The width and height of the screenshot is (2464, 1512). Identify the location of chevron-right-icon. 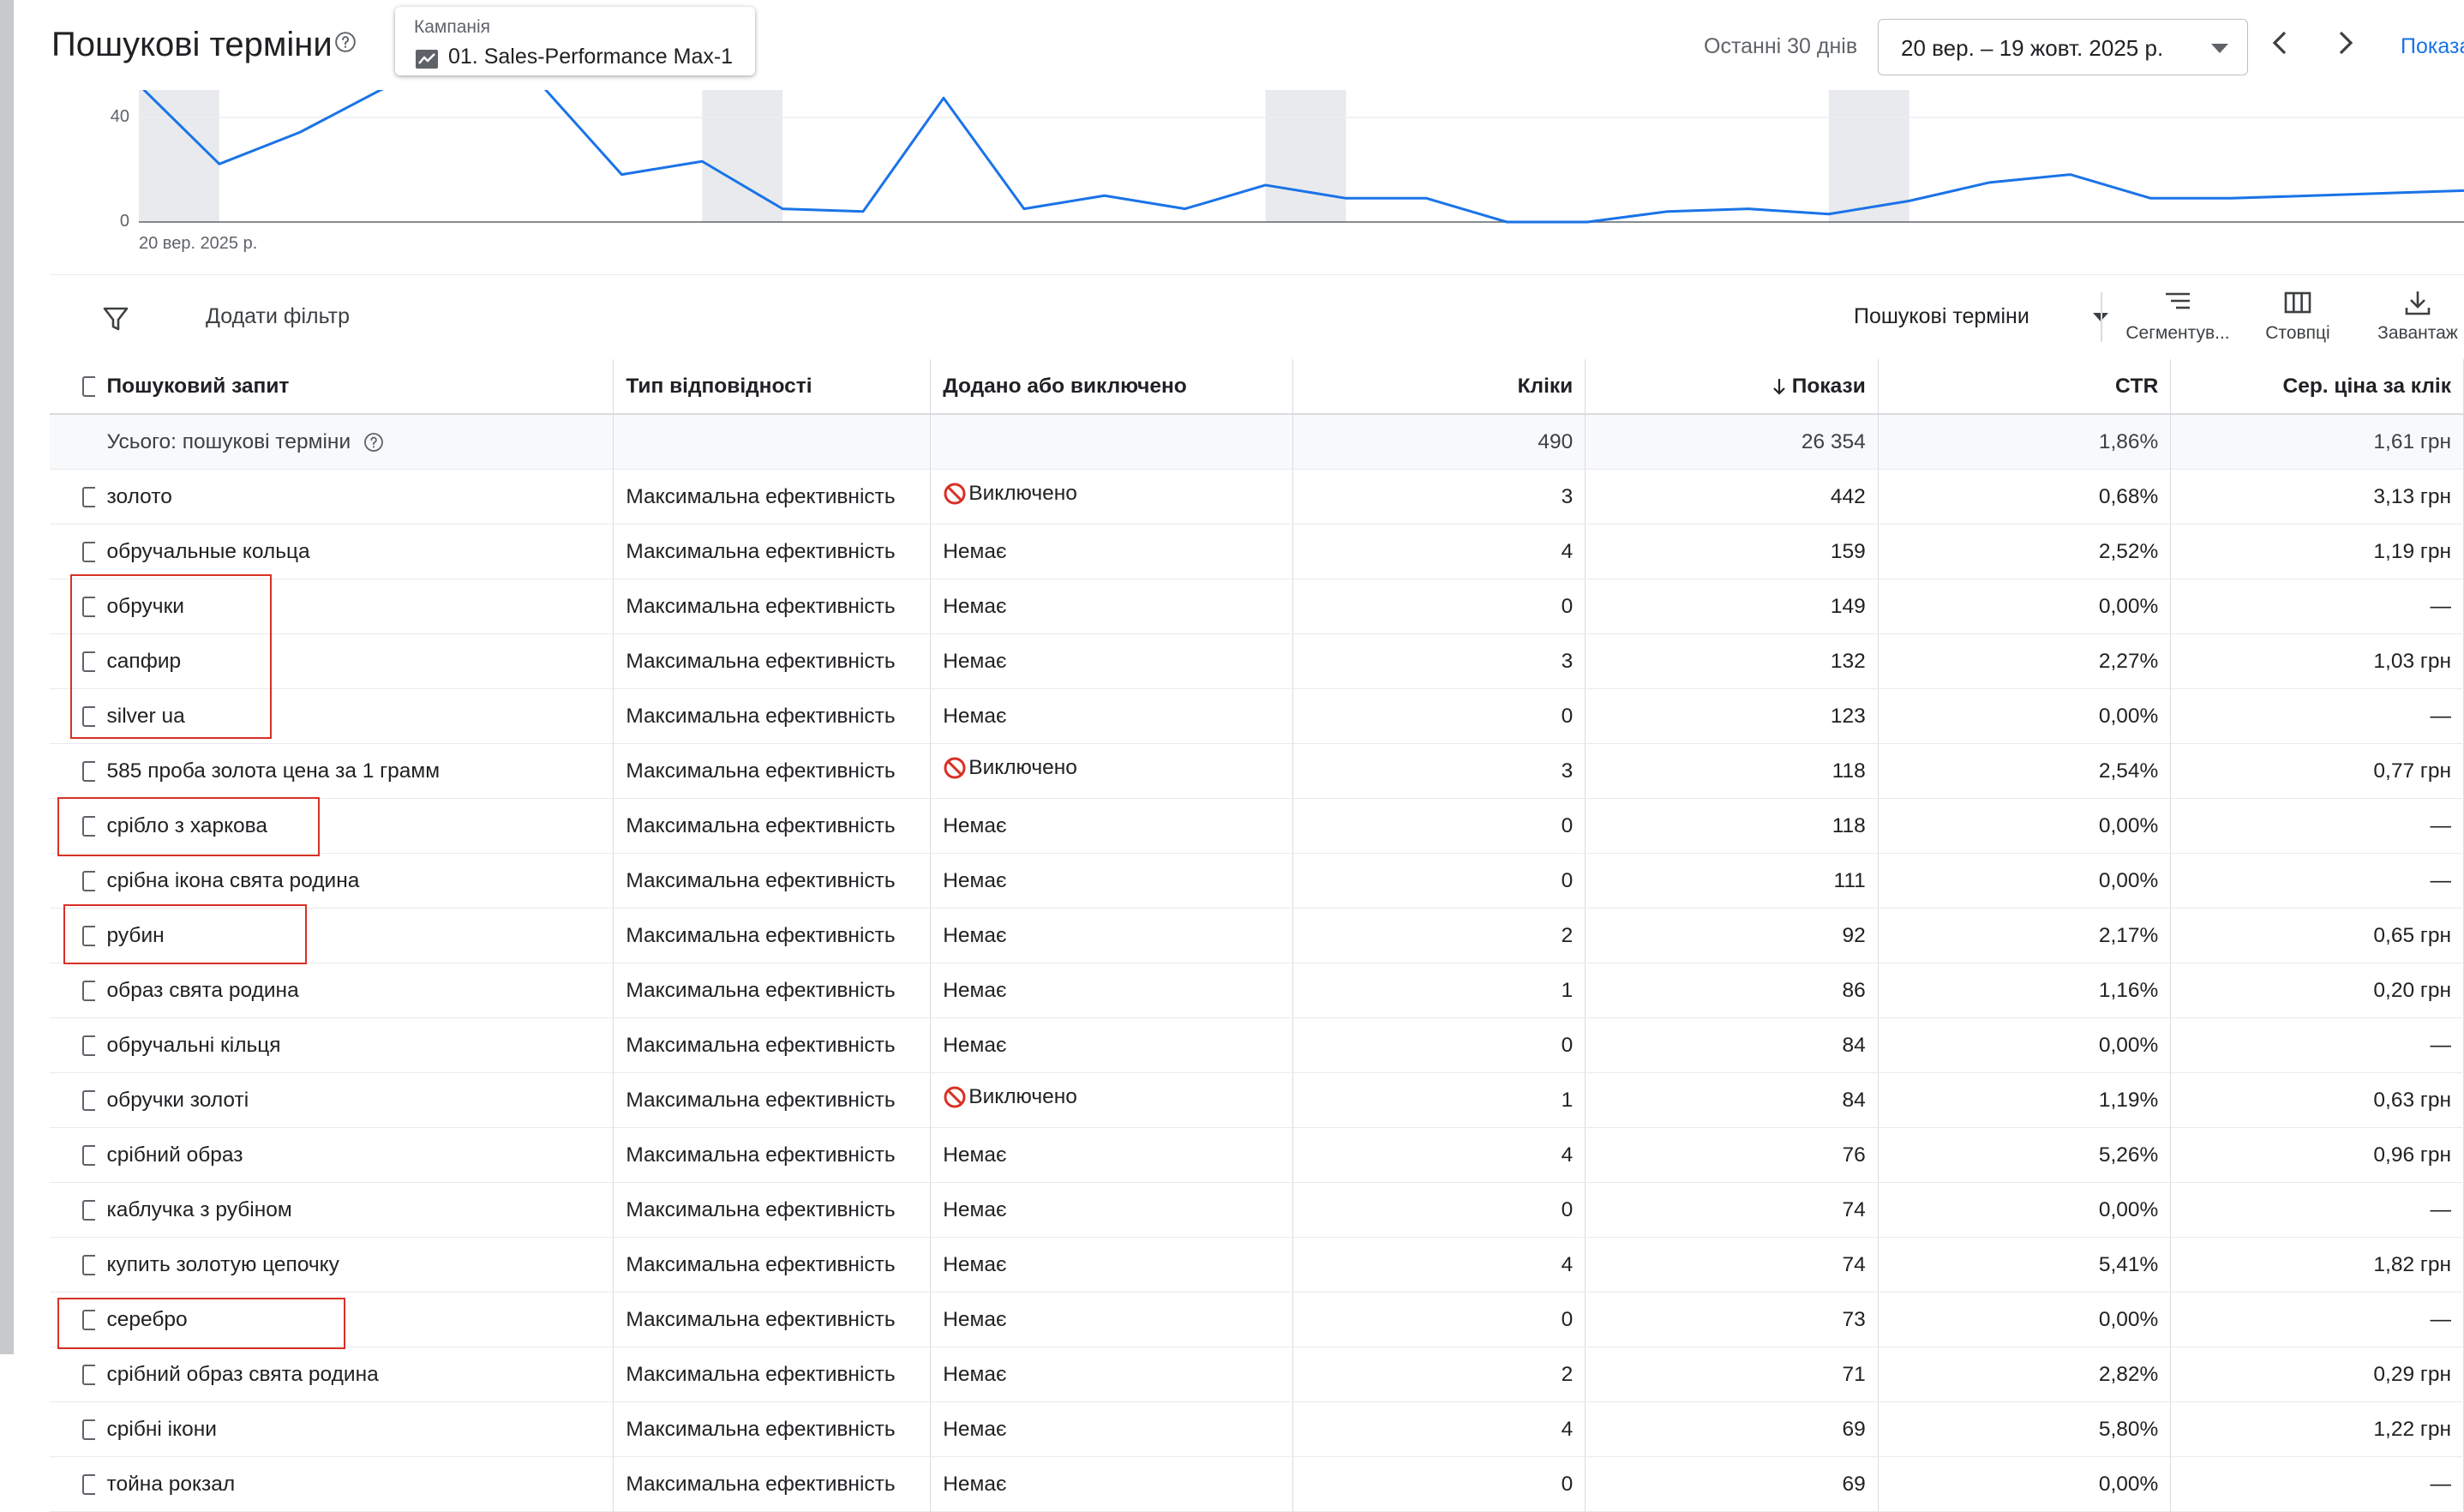
(2345, 42).